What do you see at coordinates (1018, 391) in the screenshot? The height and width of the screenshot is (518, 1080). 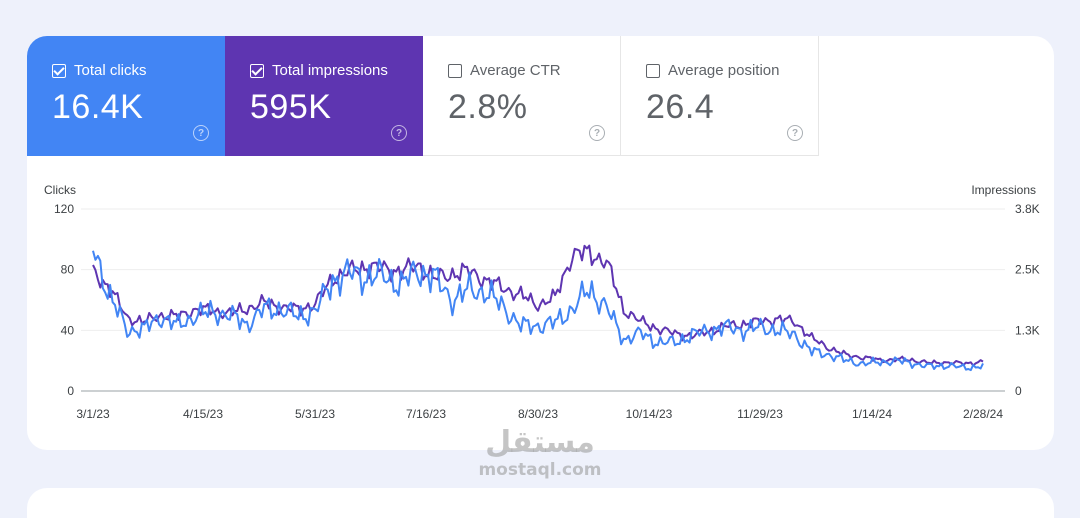 I see `right-tick-label: 0` at bounding box center [1018, 391].